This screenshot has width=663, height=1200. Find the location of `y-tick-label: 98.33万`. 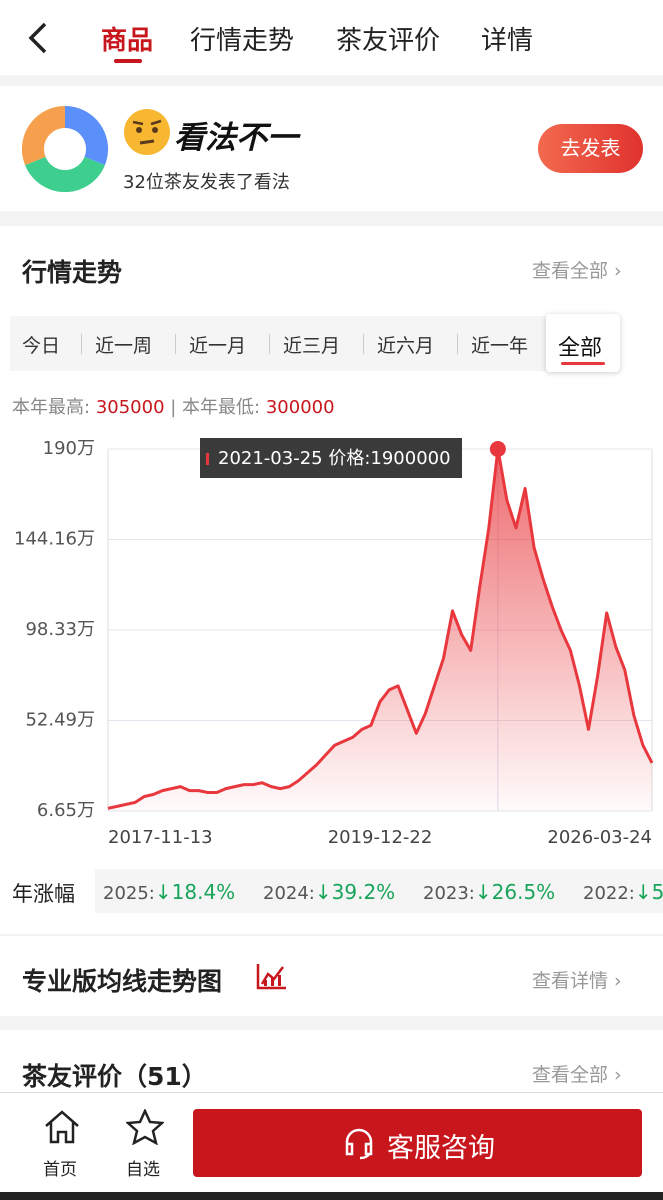

y-tick-label: 98.33万 is located at coordinates (60, 629).